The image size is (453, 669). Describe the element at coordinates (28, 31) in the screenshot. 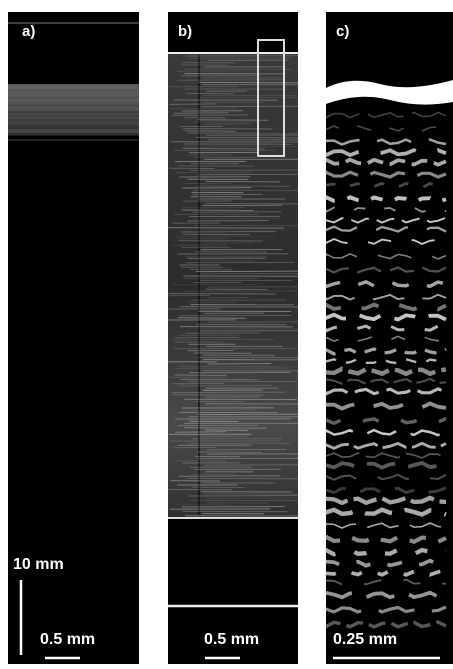

I see `panel-label: a)` at that location.